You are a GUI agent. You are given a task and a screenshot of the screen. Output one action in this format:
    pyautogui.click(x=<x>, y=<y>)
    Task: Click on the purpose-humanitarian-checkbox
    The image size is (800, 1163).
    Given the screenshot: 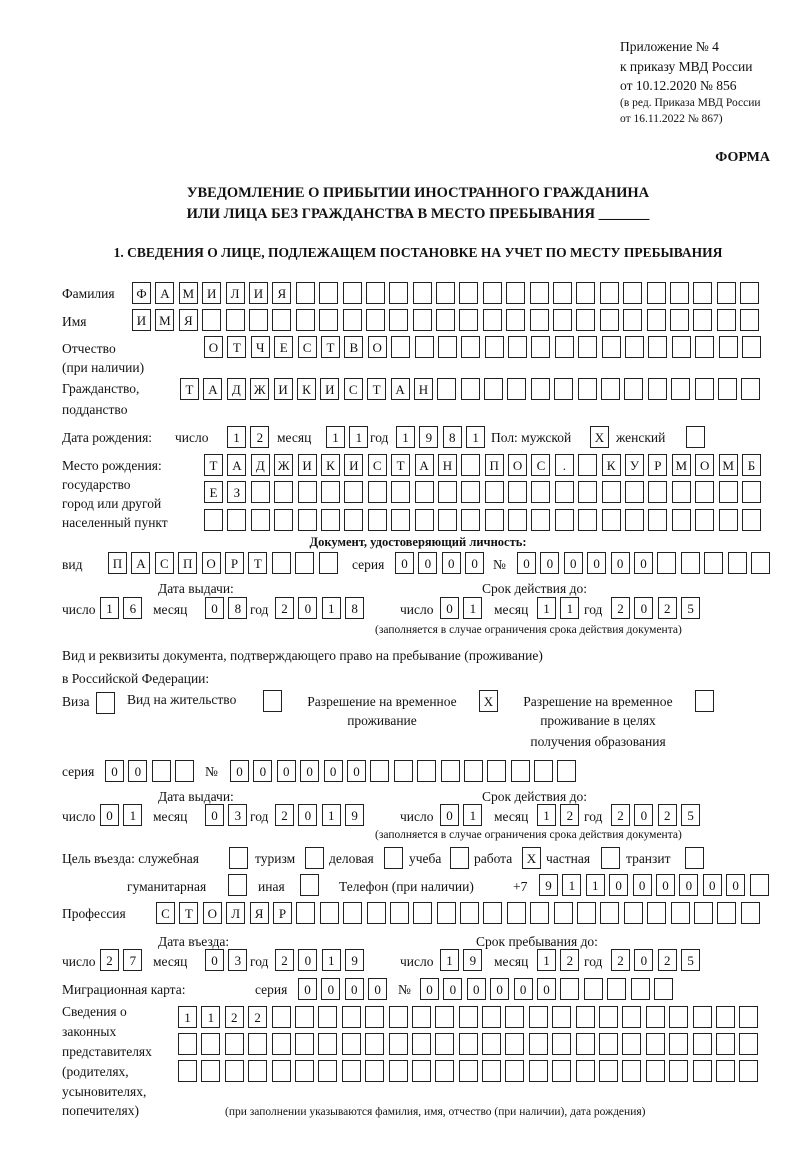 What is the action you would take?
    pyautogui.click(x=237, y=885)
    